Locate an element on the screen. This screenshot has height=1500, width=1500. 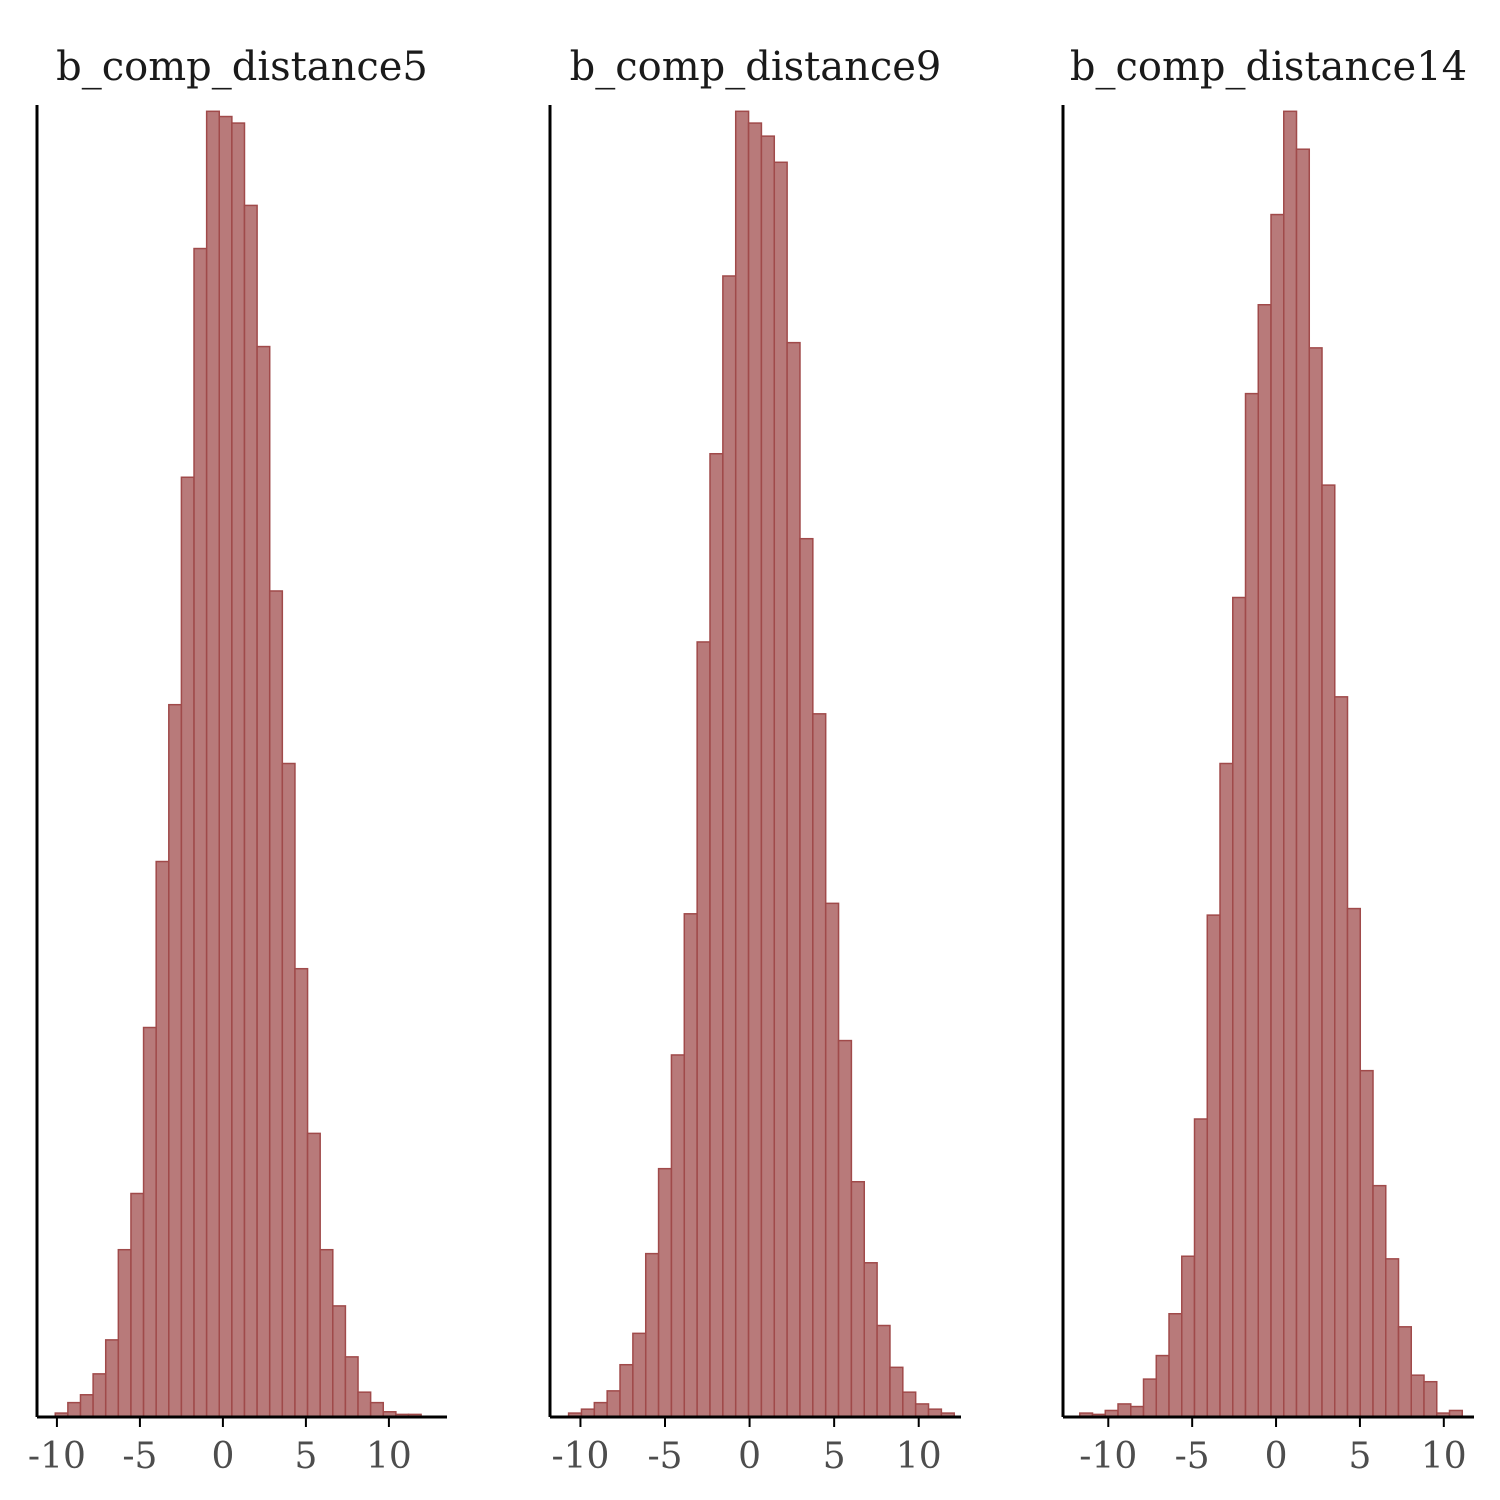
panel-title: b_comp_distance14 is located at coordinates (1268, 67).